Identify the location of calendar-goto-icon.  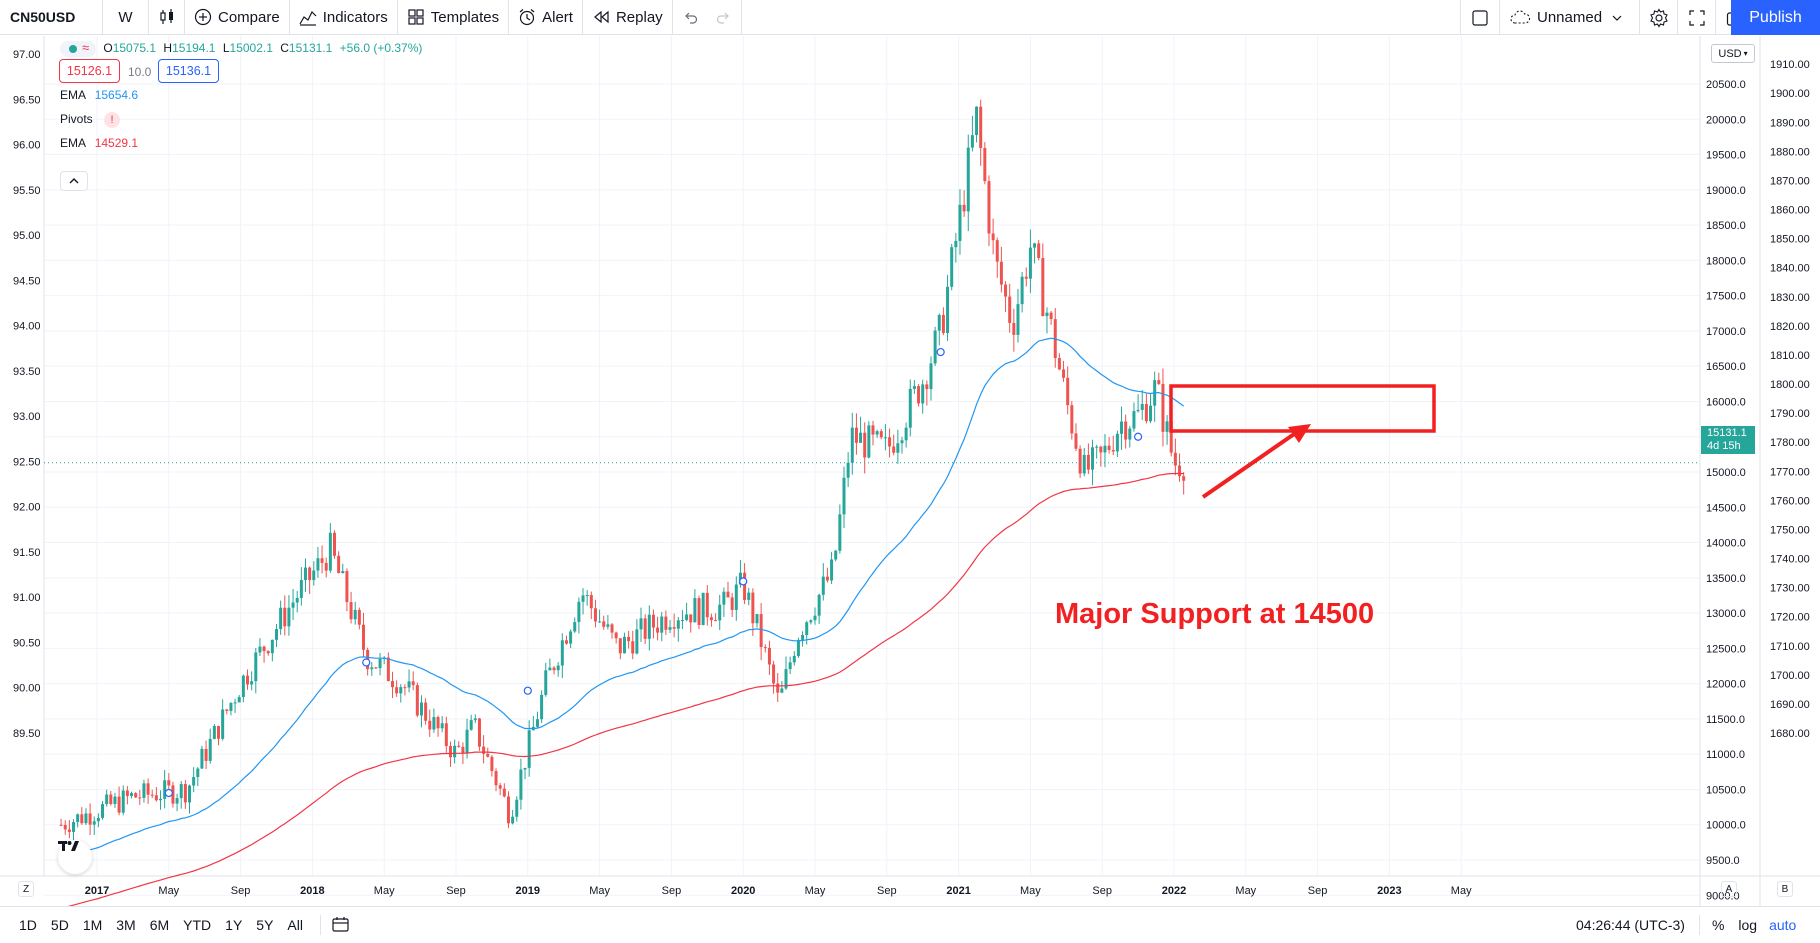
(341, 925).